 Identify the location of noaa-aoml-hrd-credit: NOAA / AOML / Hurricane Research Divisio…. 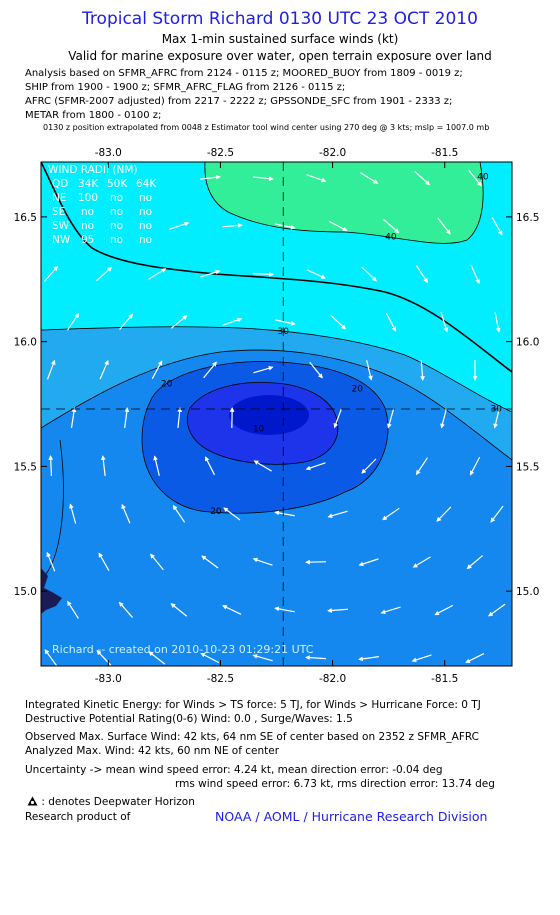
(351, 816).